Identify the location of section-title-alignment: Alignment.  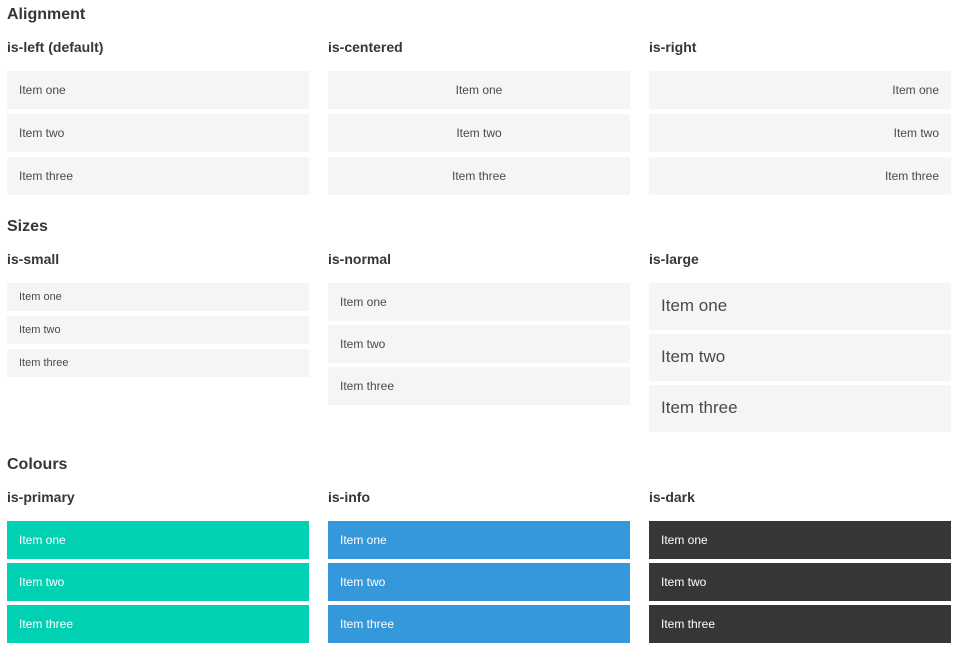
(46, 14).